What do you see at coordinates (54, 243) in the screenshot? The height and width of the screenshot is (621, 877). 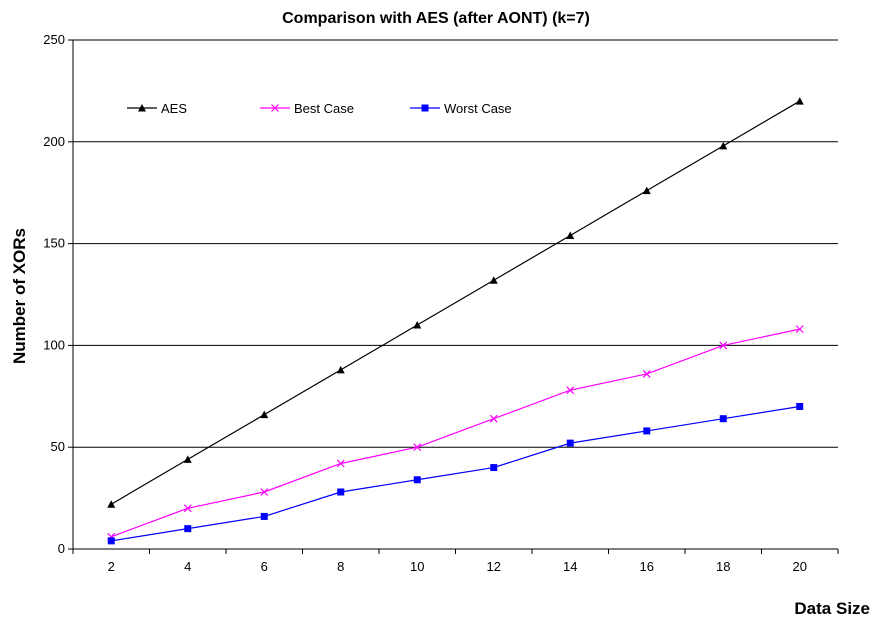 I see `y-tick-label: 150` at bounding box center [54, 243].